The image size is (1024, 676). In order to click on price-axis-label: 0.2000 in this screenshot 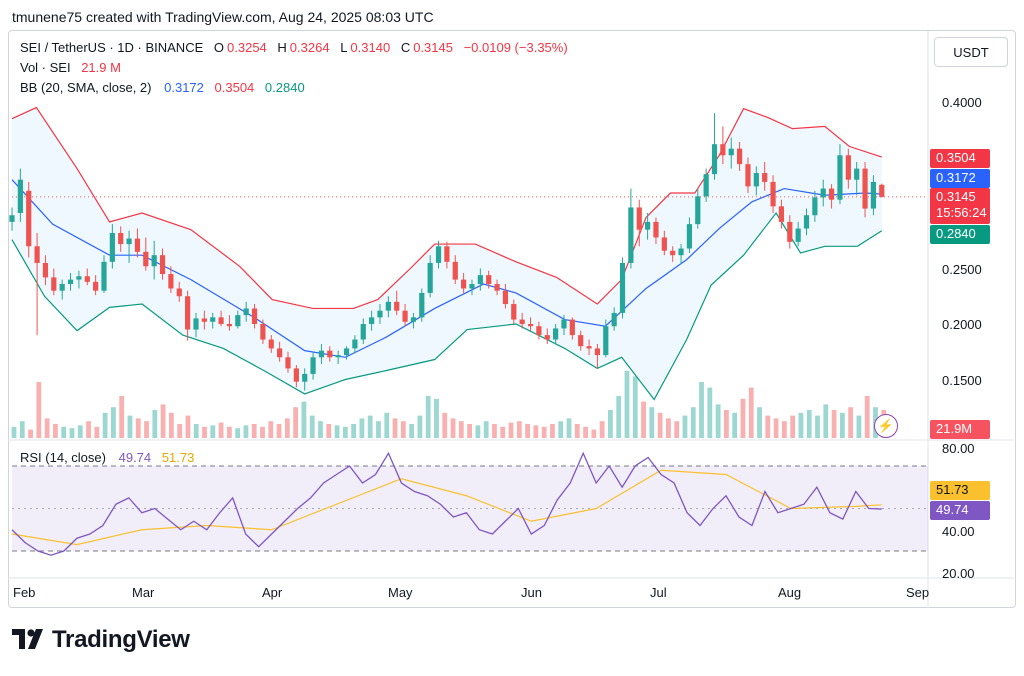, I will do `click(962, 324)`.